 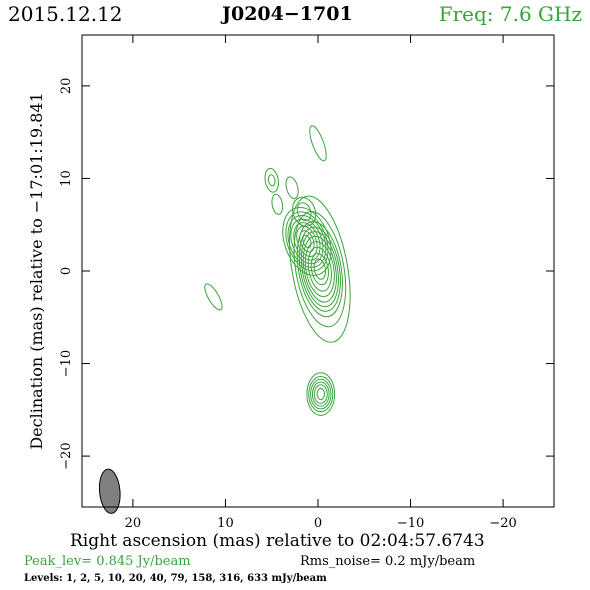 What do you see at coordinates (66, 86) in the screenshot?
I see `y-tick-label: 20` at bounding box center [66, 86].